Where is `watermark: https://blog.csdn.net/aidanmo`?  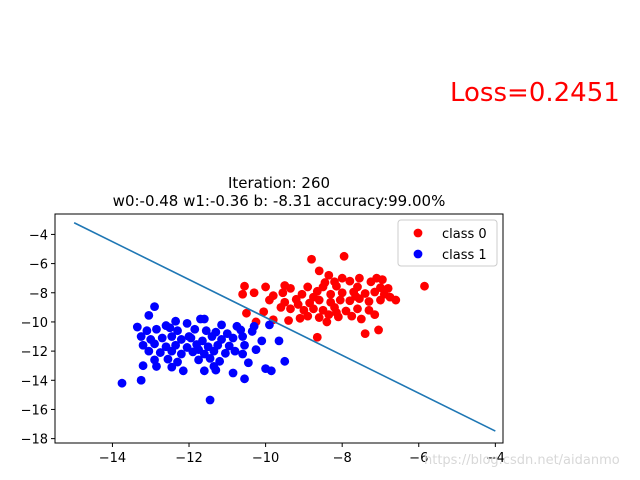 watermark: https://blog.csdn.net/aidanmo is located at coordinates (522, 460).